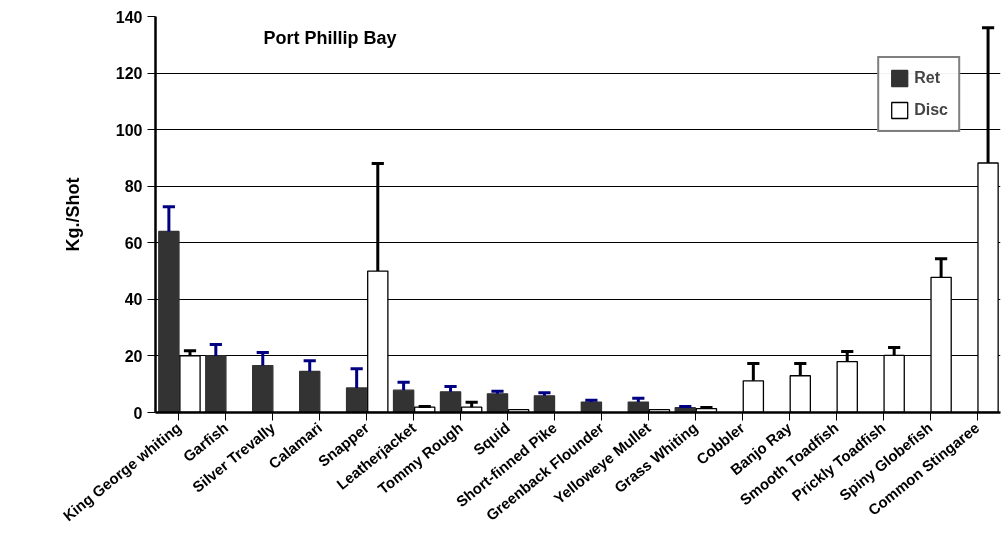  Describe the element at coordinates (129, 17) in the screenshot. I see `y-tick-label: 140` at that location.